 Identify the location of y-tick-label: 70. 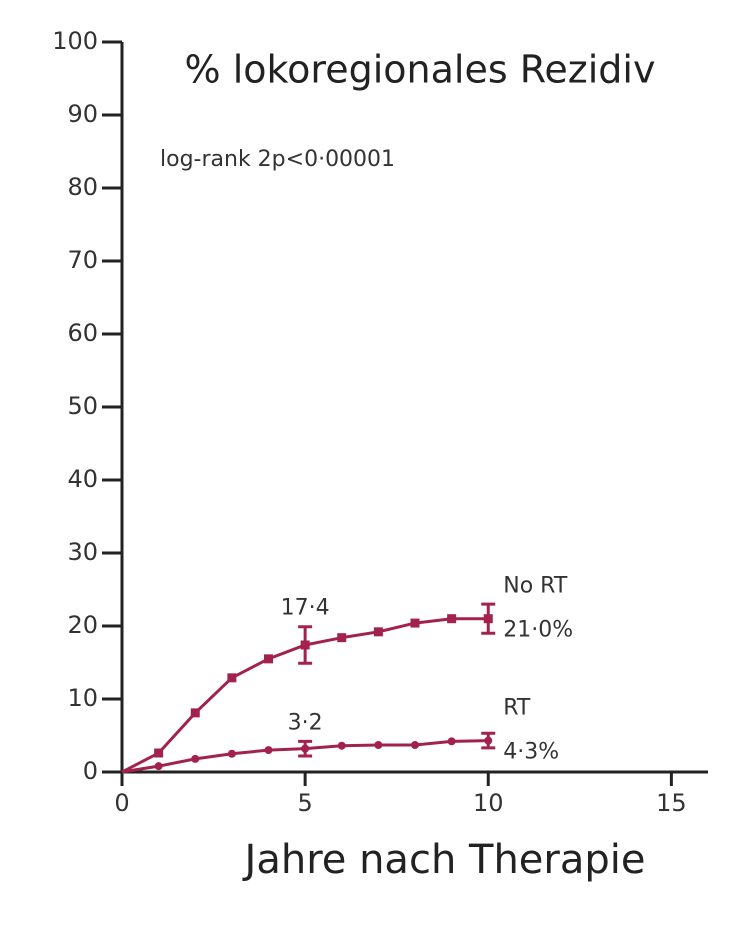
(82, 260).